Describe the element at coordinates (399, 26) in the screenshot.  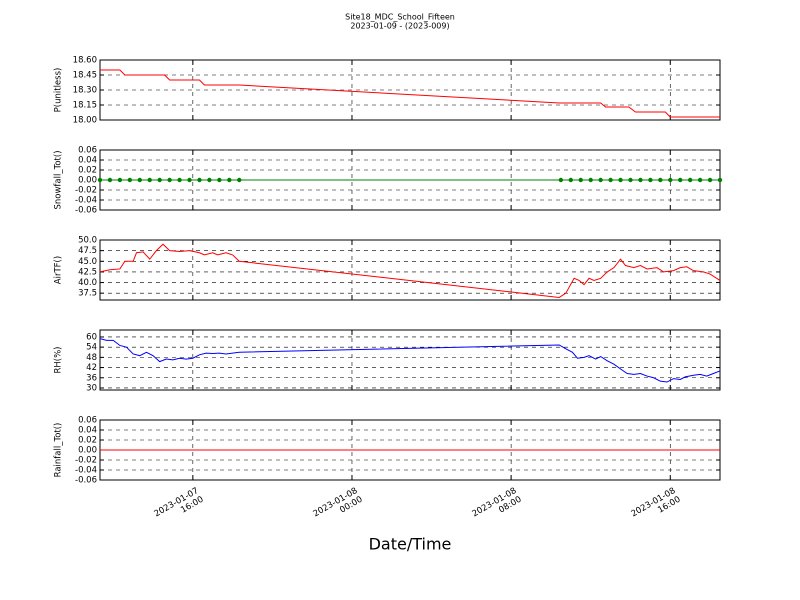
I see `chart-subtitle: 2023-01-09 - (2023-009)` at that location.